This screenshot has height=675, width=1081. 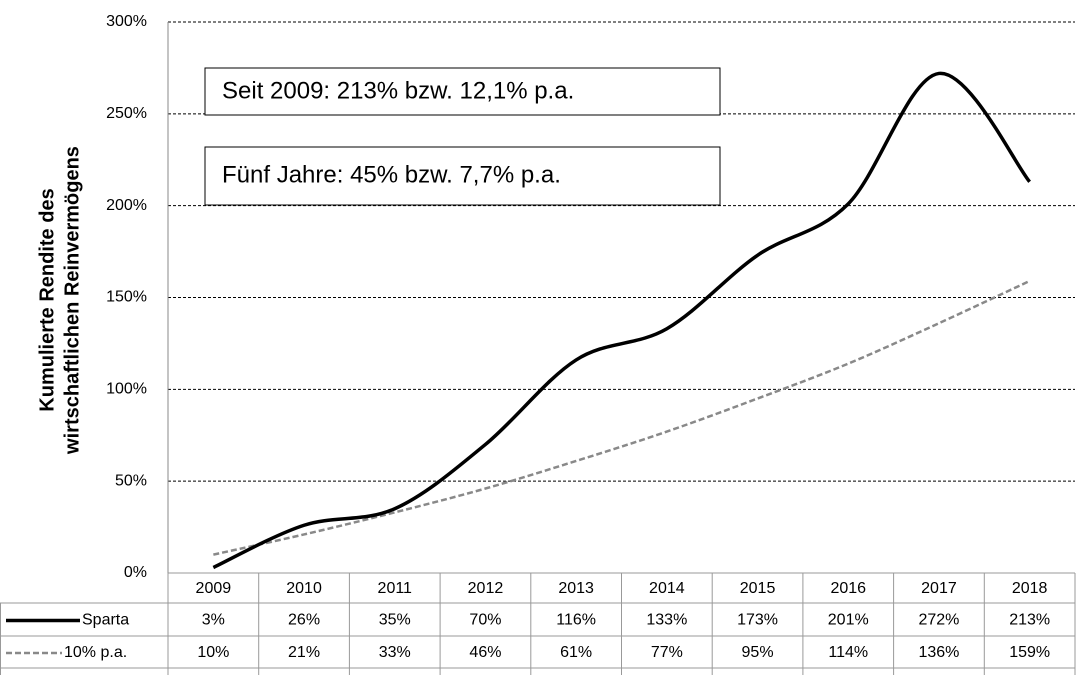 What do you see at coordinates (213, 620) in the screenshot?
I see `data-label: 3%` at bounding box center [213, 620].